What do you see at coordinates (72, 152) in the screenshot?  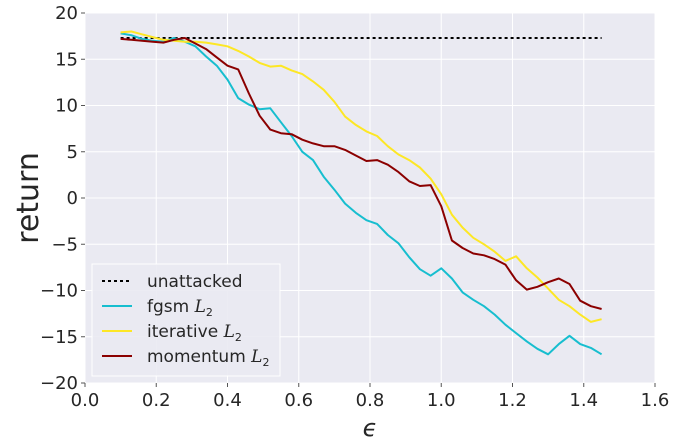 I see `y-tick-label: 5` at bounding box center [72, 152].